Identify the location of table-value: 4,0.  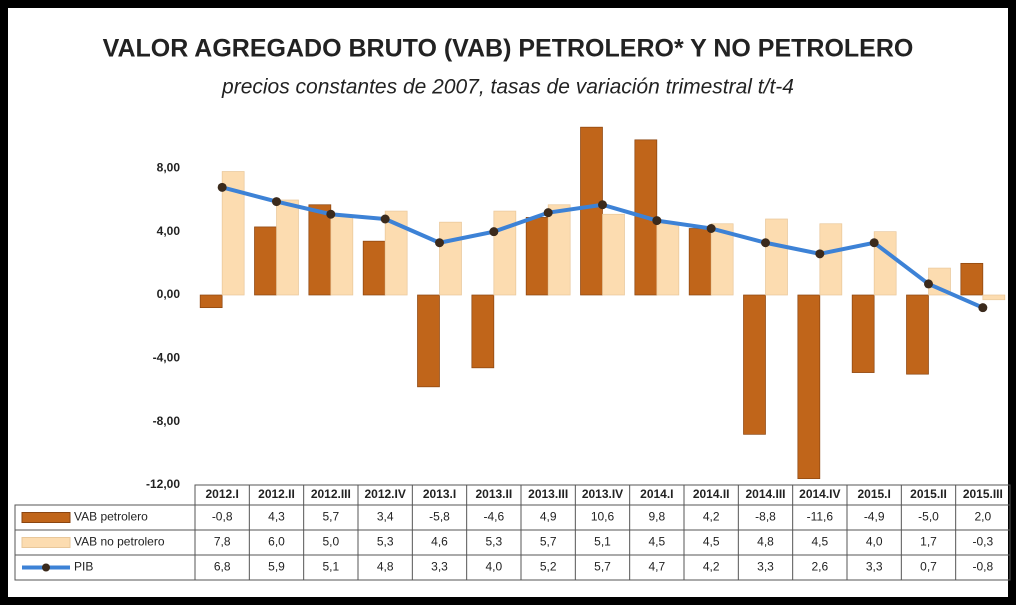
(493, 567).